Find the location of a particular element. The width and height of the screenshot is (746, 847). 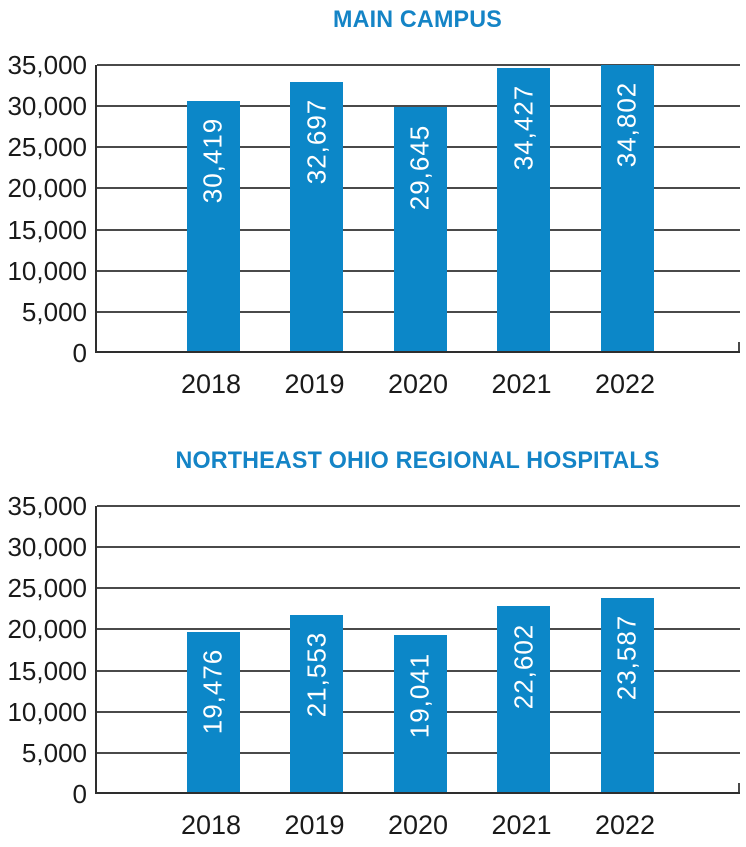

bar-value-label-box: 34,802 is located at coordinates (627, 125).